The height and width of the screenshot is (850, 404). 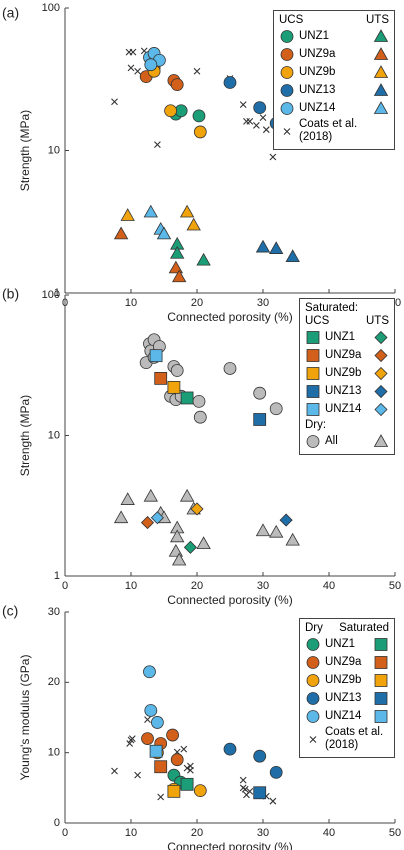 What do you see at coordinates (10, 13) in the screenshot?
I see `panel-label: (a)` at bounding box center [10, 13].